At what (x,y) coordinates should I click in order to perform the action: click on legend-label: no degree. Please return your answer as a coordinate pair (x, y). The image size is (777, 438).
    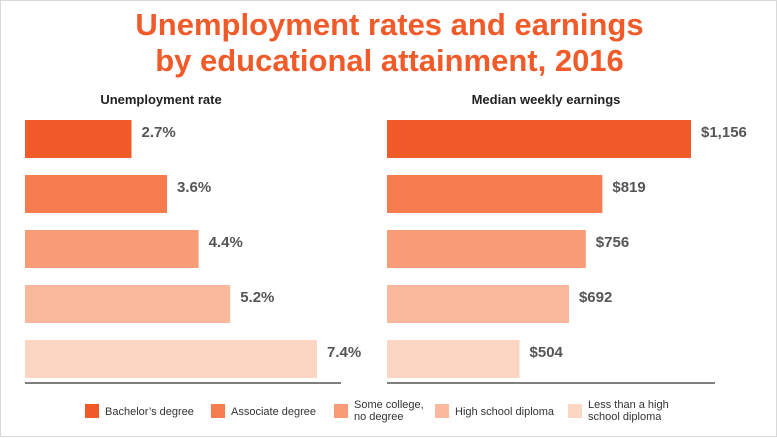
    Looking at the image, I should click on (379, 417).